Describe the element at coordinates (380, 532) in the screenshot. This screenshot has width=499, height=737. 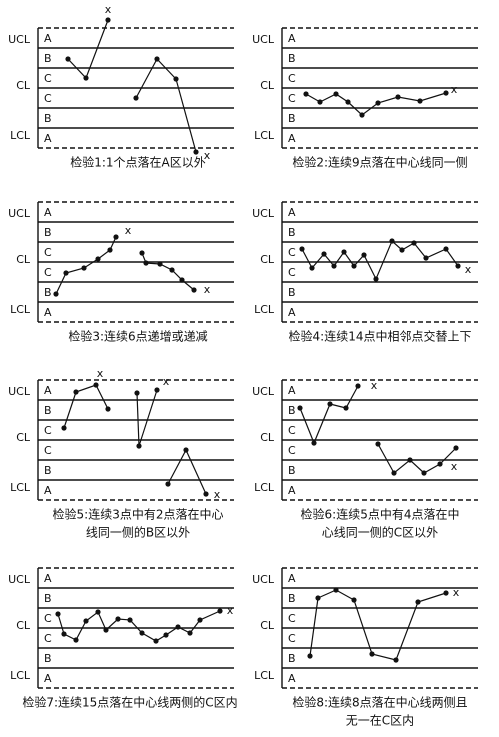
I see `test-caption: 心线同一侧的C区以外` at that location.